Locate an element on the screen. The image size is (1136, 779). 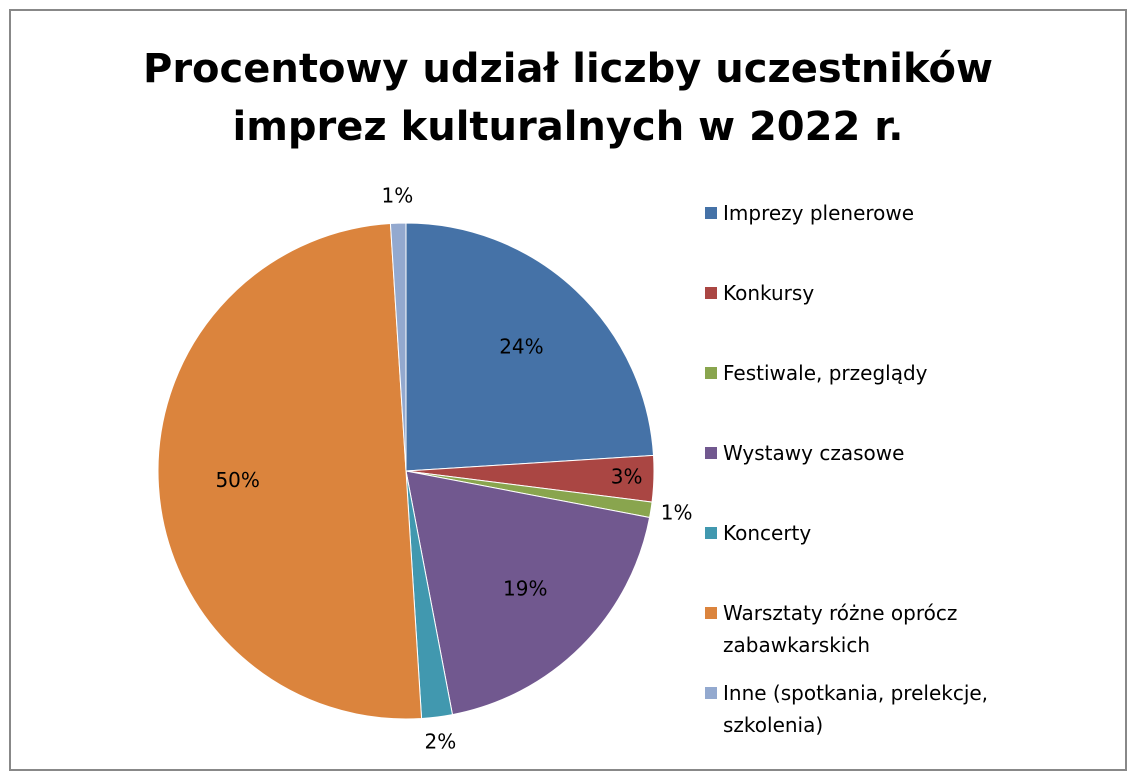
legend-label: Inne (spotkania, prelekcje, szkolenia) is located at coordinates (856, 709).